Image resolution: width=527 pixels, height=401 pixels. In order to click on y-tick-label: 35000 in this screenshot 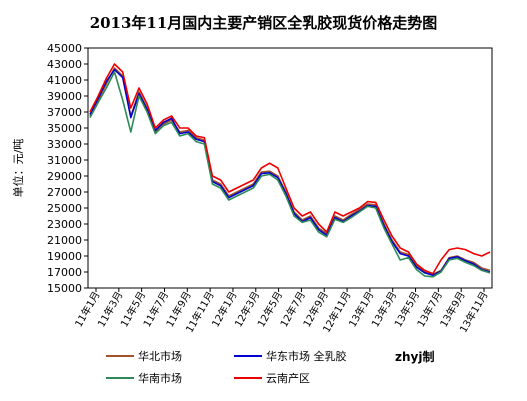, I will do `click(64, 128)`.